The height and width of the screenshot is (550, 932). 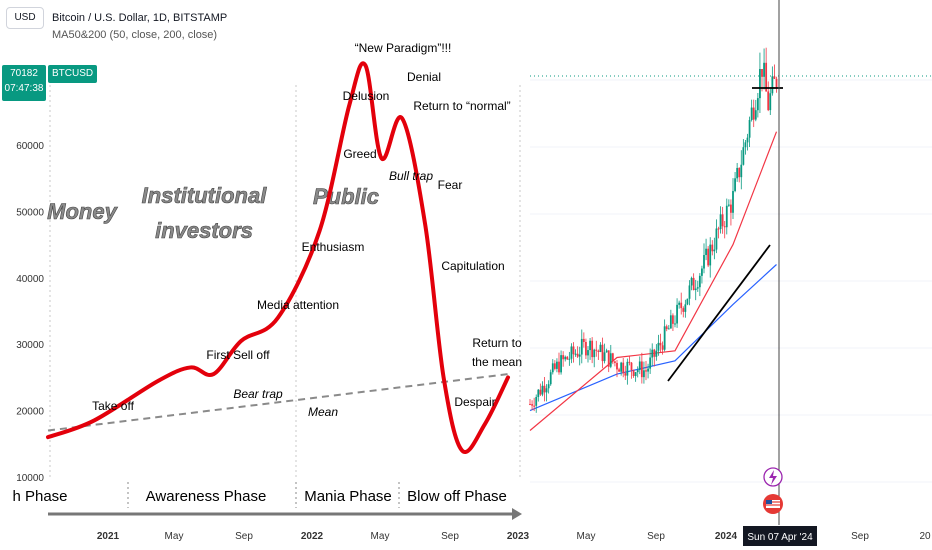 What do you see at coordinates (82, 211) in the screenshot?
I see `group-label-money: Money` at bounding box center [82, 211].